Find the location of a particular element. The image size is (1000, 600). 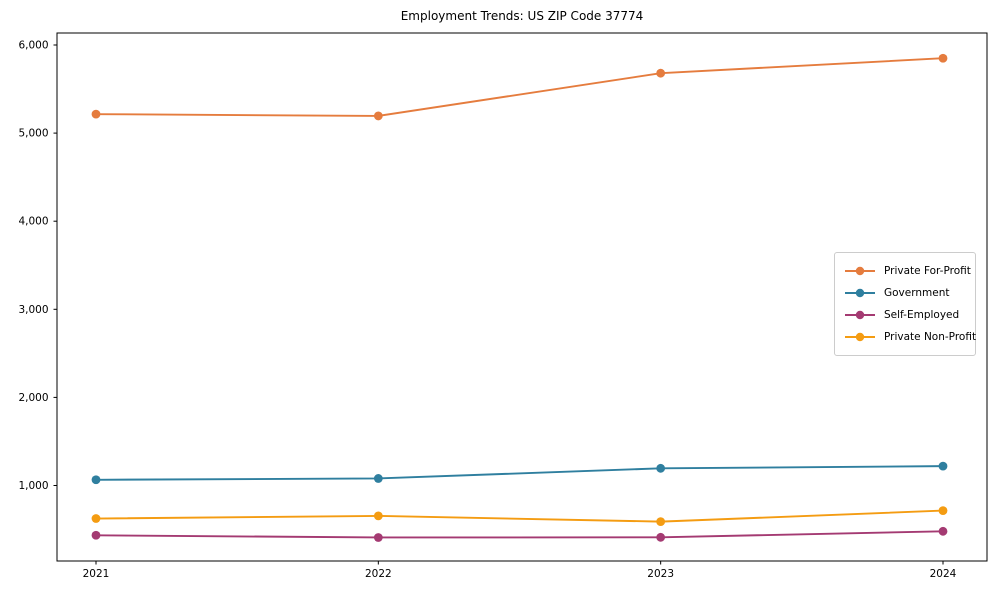

x-axis-tick-label: 2023 is located at coordinates (660, 574).